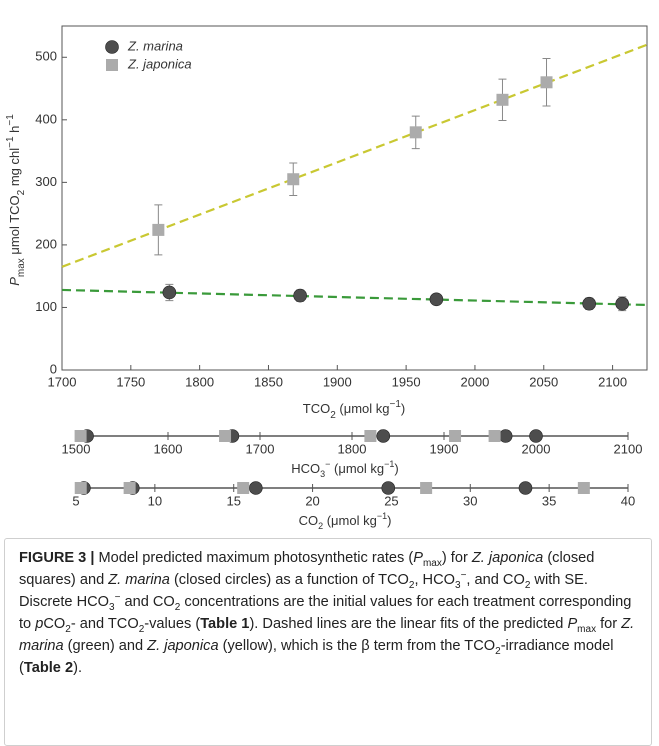 The image size is (659, 746). What do you see at coordinates (406, 381) in the screenshot?
I see `x-tick-label: 1950` at bounding box center [406, 381].